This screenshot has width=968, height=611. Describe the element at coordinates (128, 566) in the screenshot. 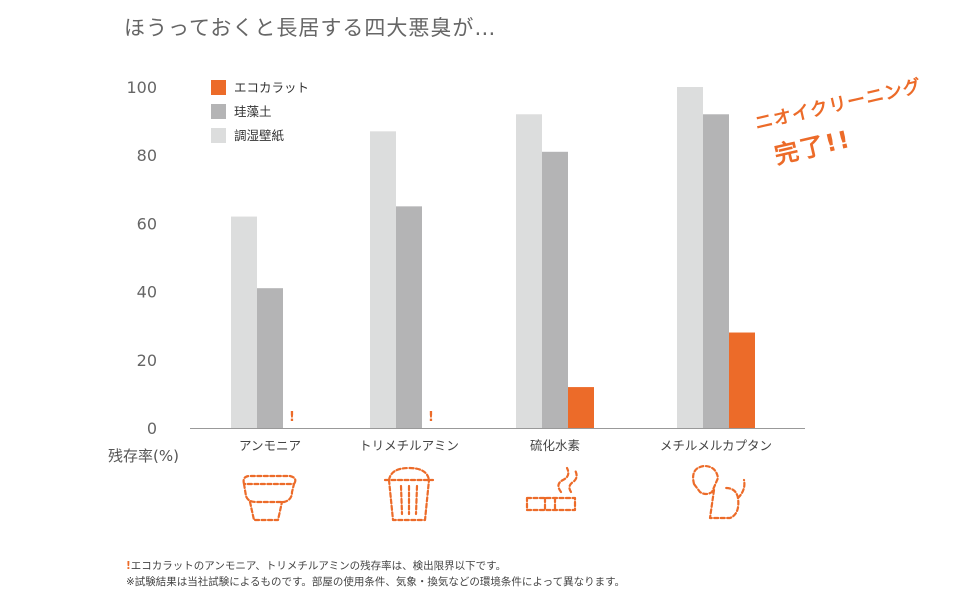

I see `footnote-mark: !` at that location.